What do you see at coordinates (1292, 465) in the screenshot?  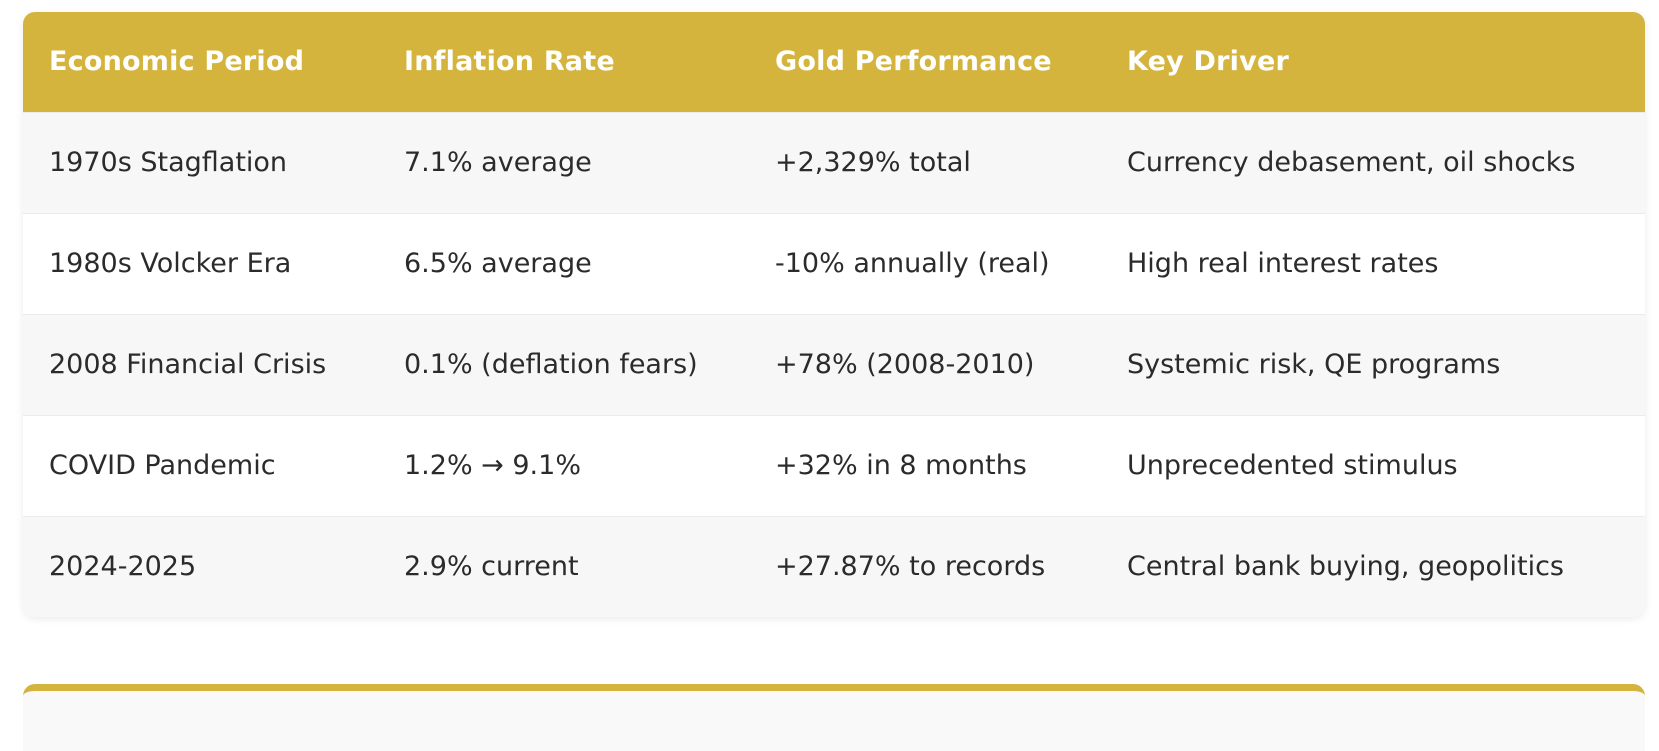 I see `cell-key-driver: Unprecedented stimulus` at bounding box center [1292, 465].